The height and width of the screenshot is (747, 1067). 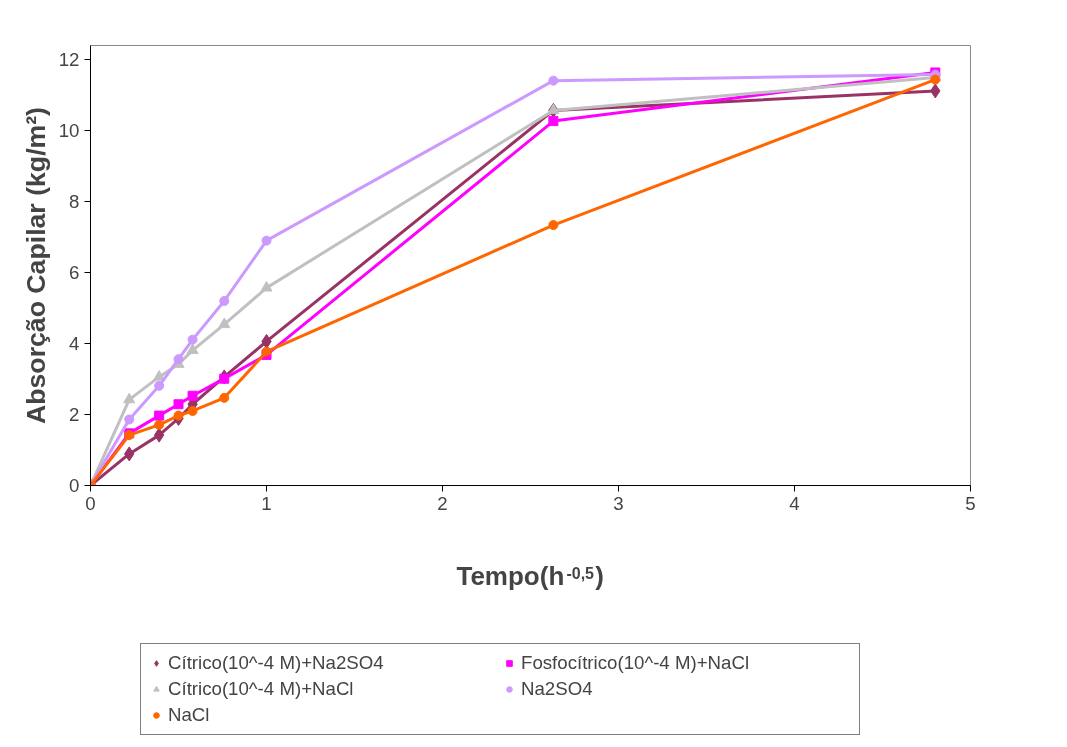 What do you see at coordinates (276, 663) in the screenshot?
I see `legend-label: Cítrico(10^-4 M)+Na2SO4` at bounding box center [276, 663].